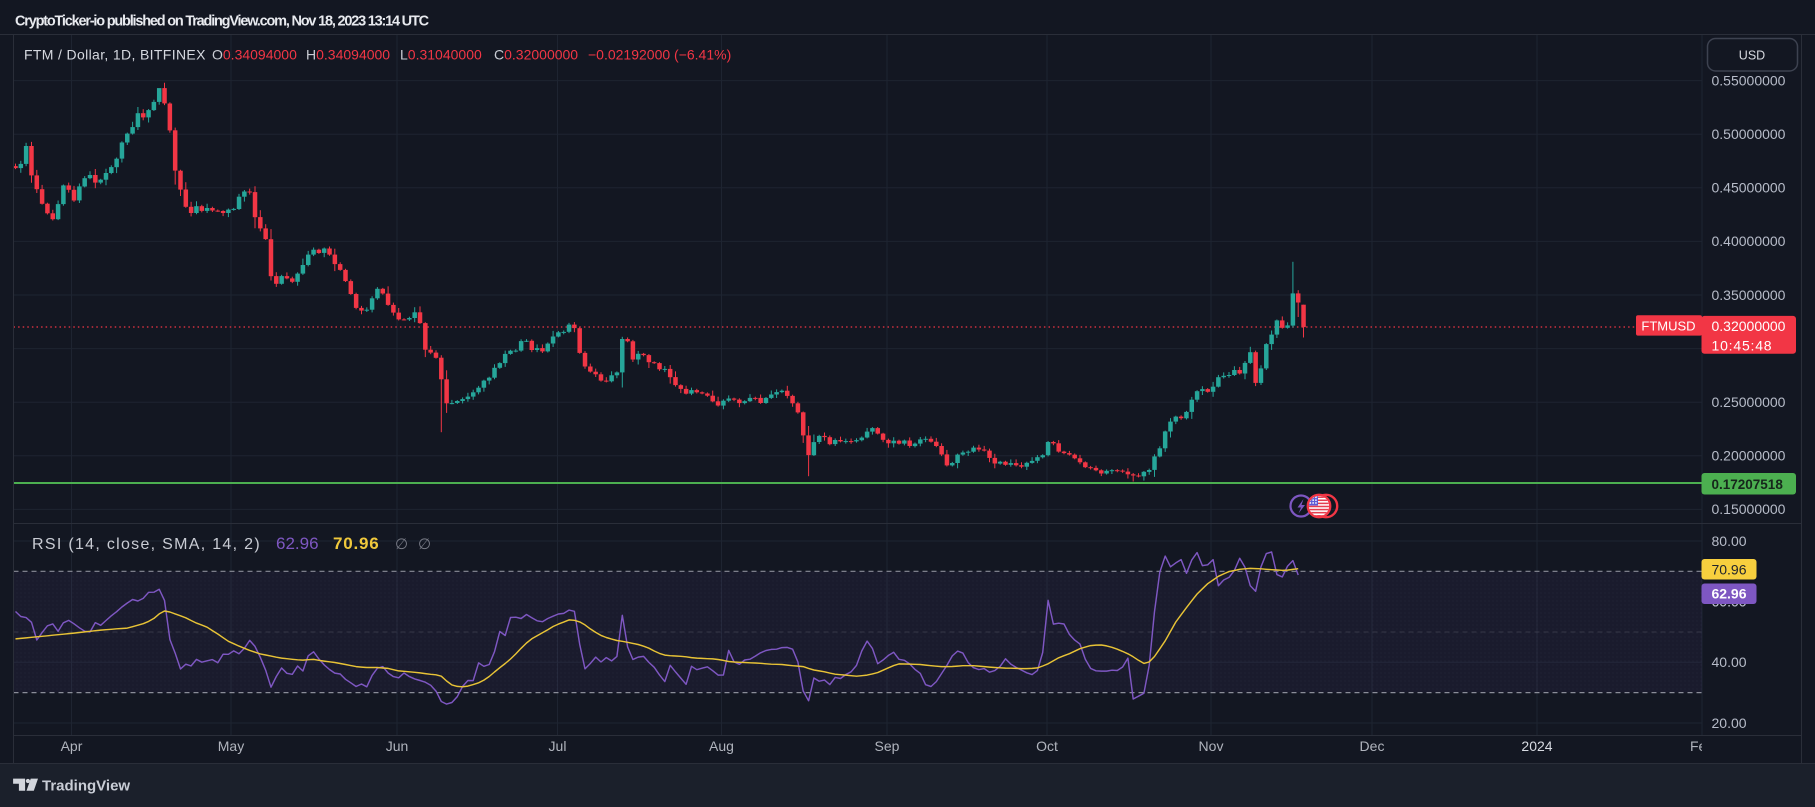  What do you see at coordinates (231, 746) in the screenshot?
I see `svg-text: May` at bounding box center [231, 746].